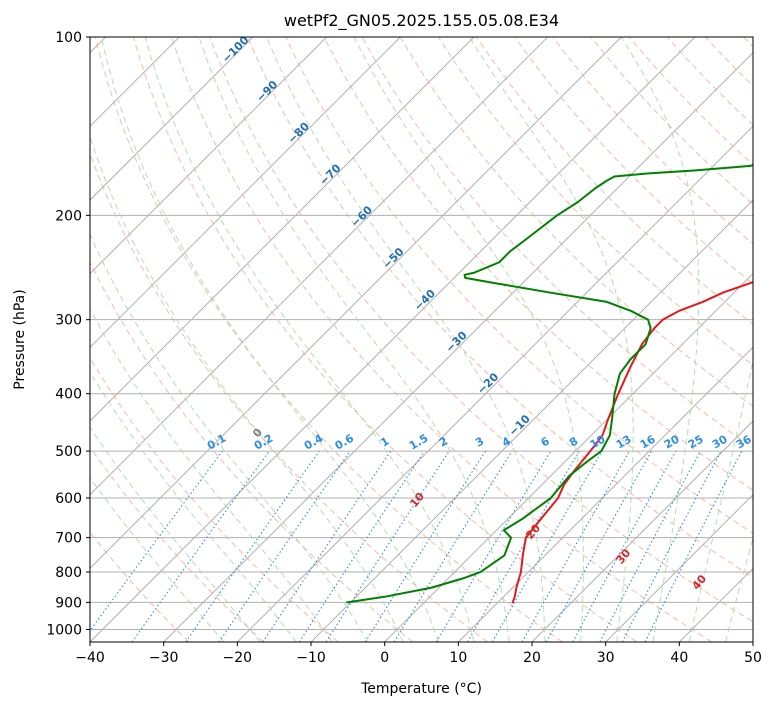 This screenshot has height=708, width=775. I want to click on x-tick-label: −30, so click(164, 658).